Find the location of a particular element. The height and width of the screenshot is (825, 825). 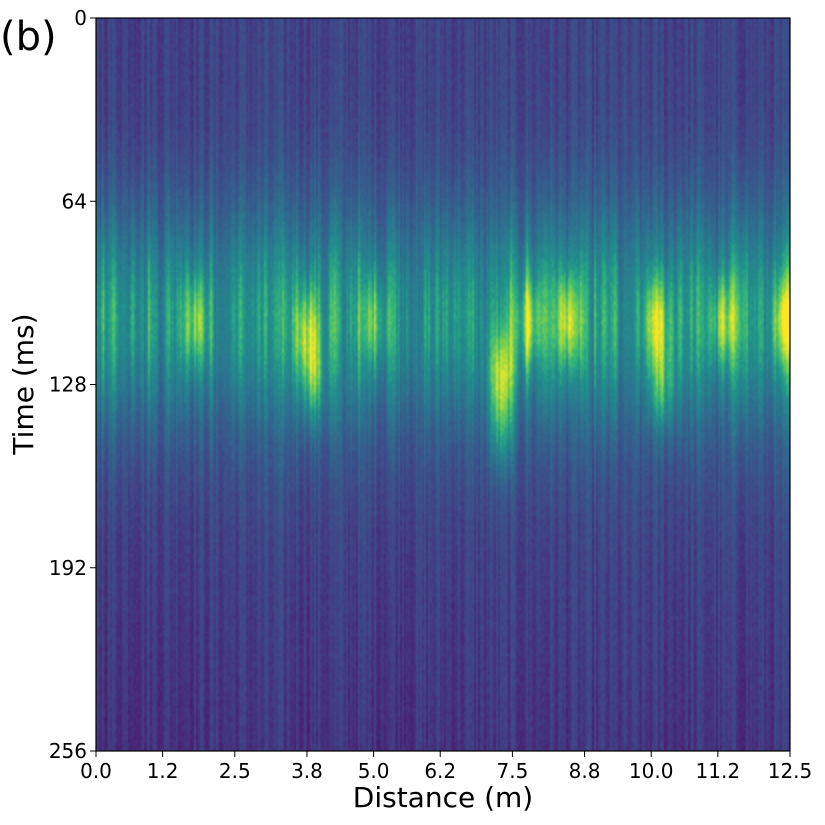

x-axis-title: Distance (m) is located at coordinates (443, 797).